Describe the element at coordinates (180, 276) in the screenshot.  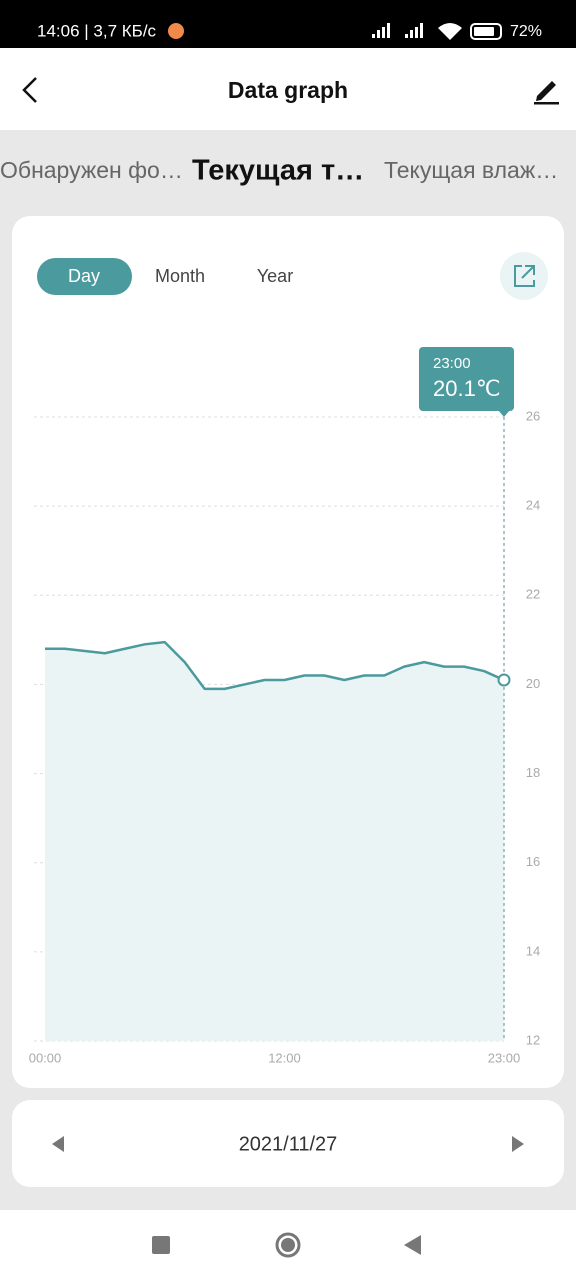
I see `range-tab: Month` at that location.